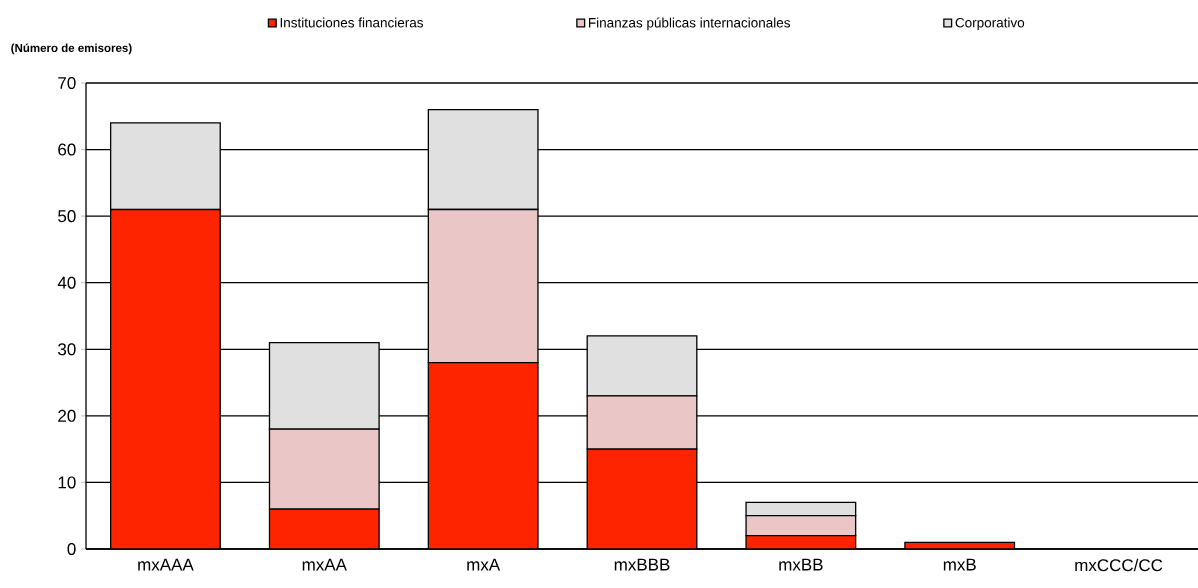  What do you see at coordinates (67, 83) in the screenshot?
I see `y-tick-label: 70` at bounding box center [67, 83].